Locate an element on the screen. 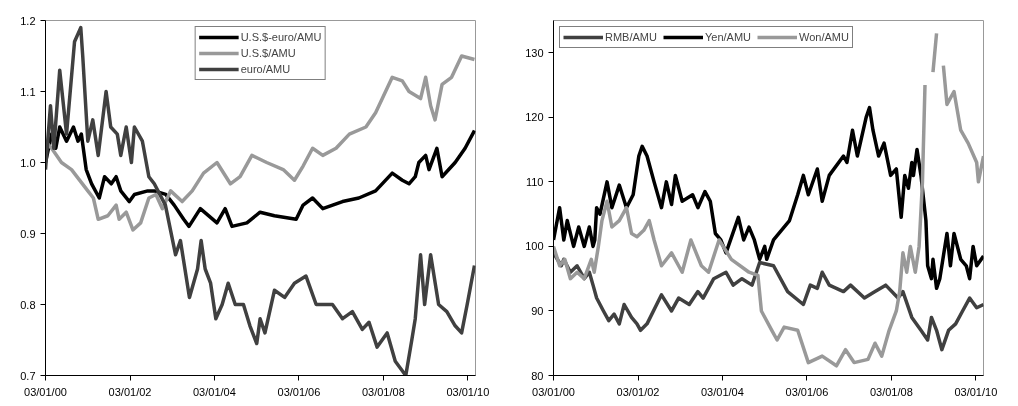 Image resolution: width=1018 pixels, height=406 pixels. legend-label: euro/AMU is located at coordinates (265, 69).